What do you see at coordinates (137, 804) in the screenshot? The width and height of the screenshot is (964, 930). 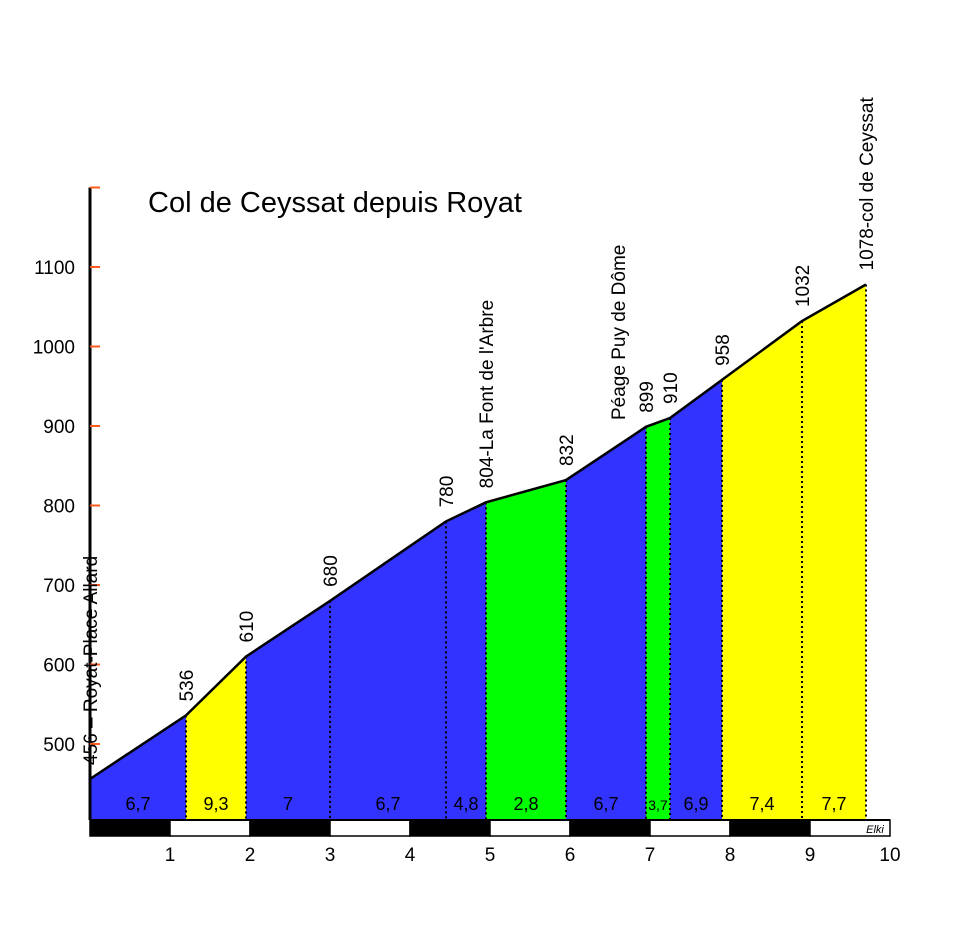 I see `gradient-label-1: 6,7` at bounding box center [137, 804].